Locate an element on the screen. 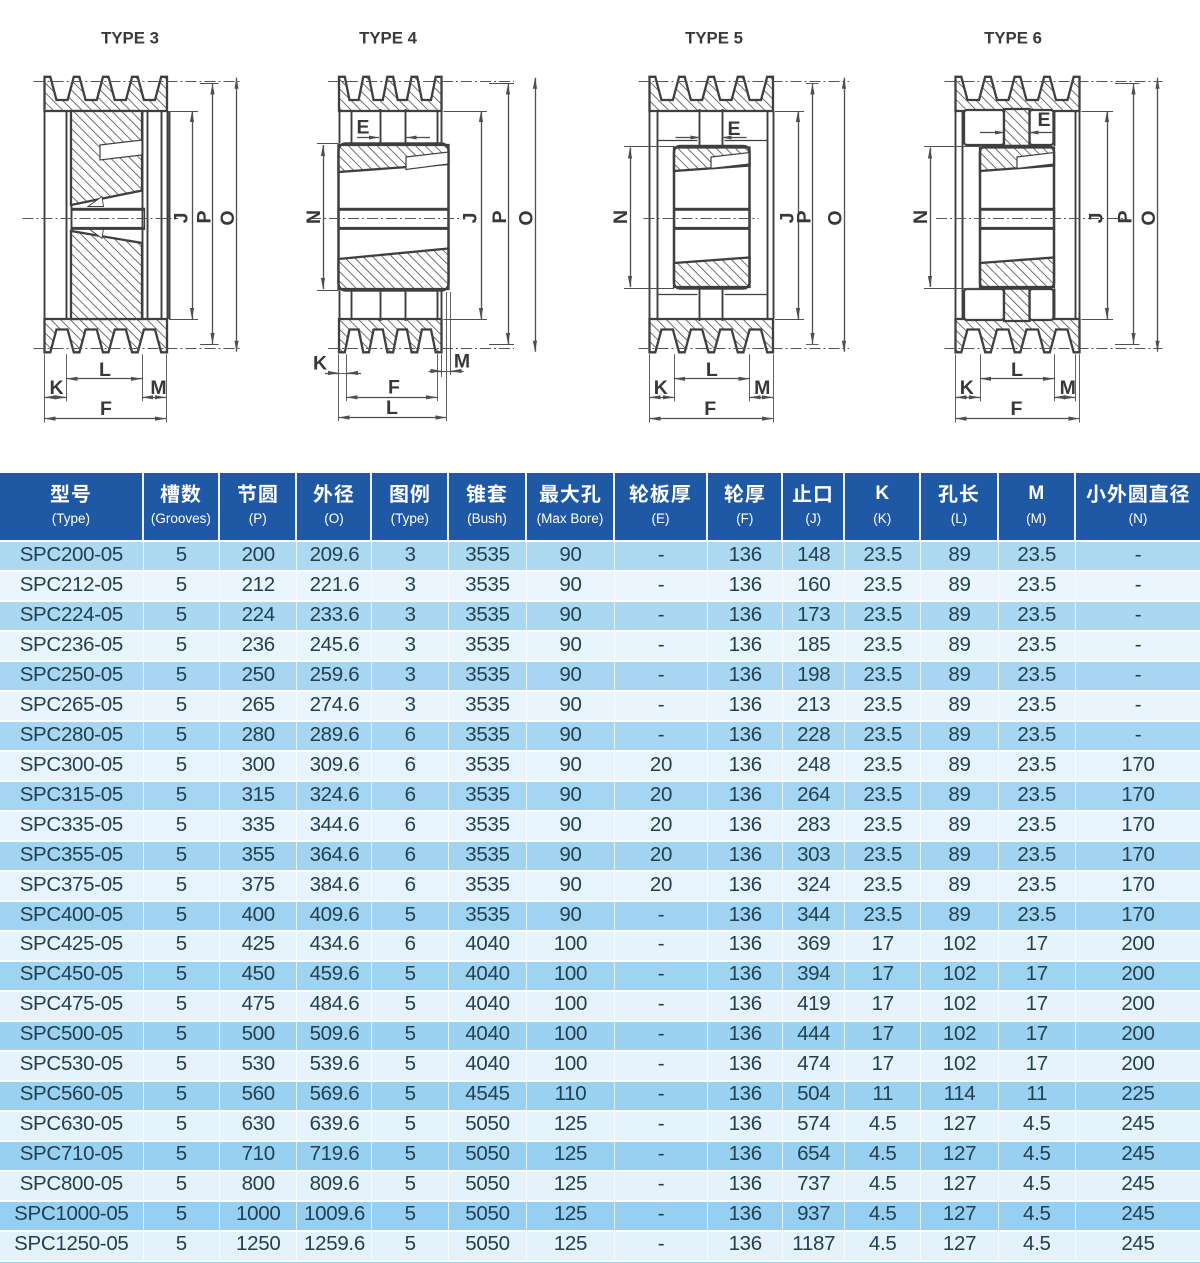  svg-text: TYPE 5 is located at coordinates (714, 38).